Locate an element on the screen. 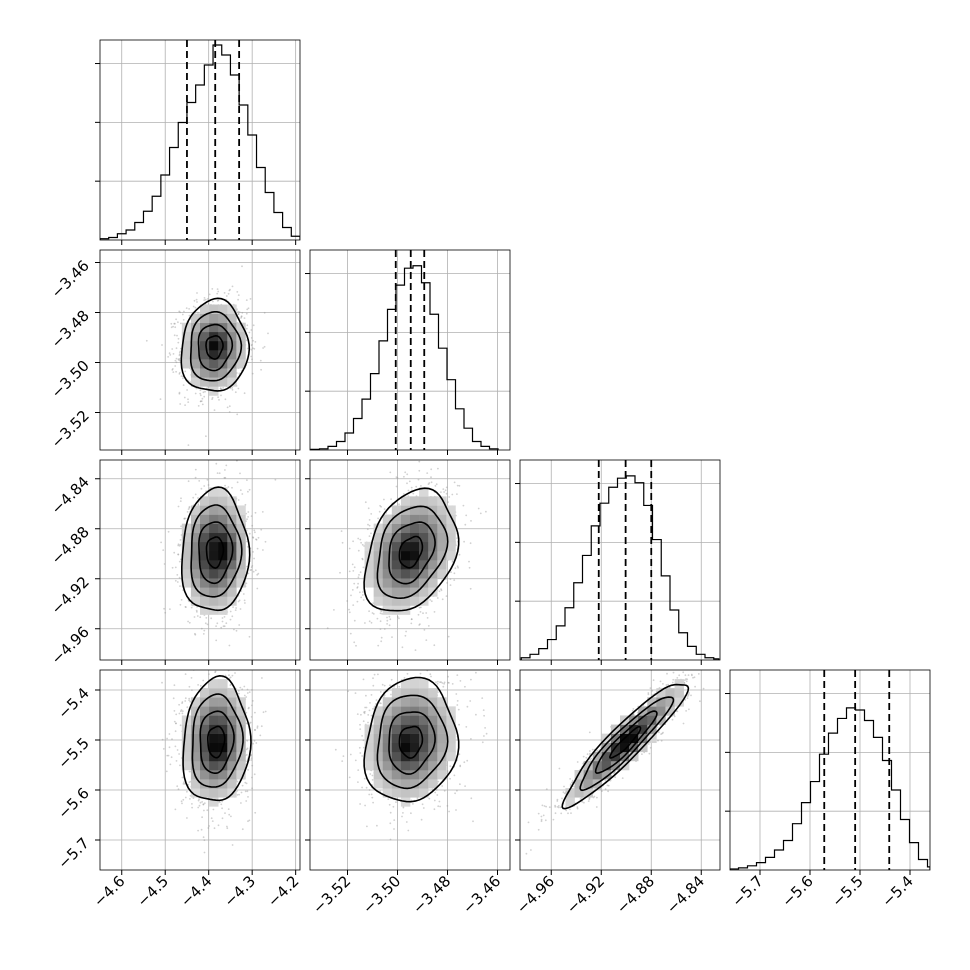 This screenshot has width=970, height=970. panel-frame is located at coordinates (200, 770).